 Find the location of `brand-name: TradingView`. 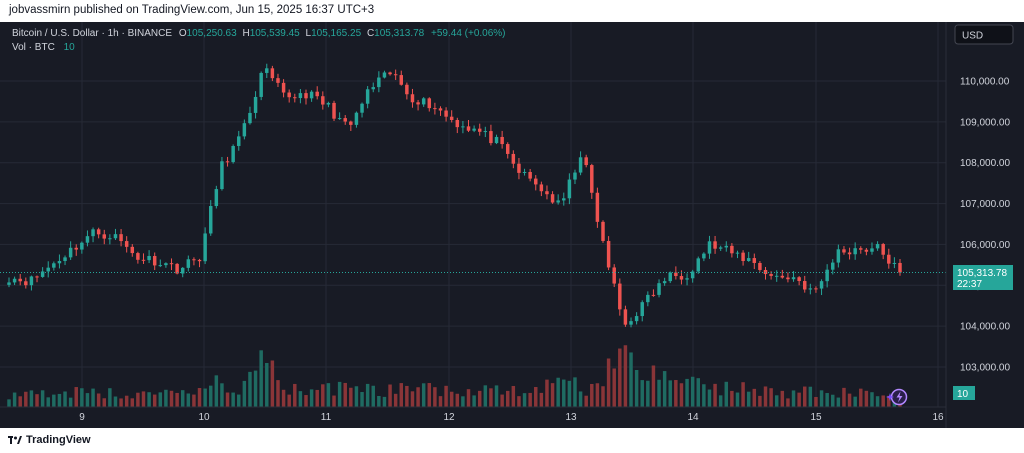

brand-name: TradingView is located at coordinates (58, 440).